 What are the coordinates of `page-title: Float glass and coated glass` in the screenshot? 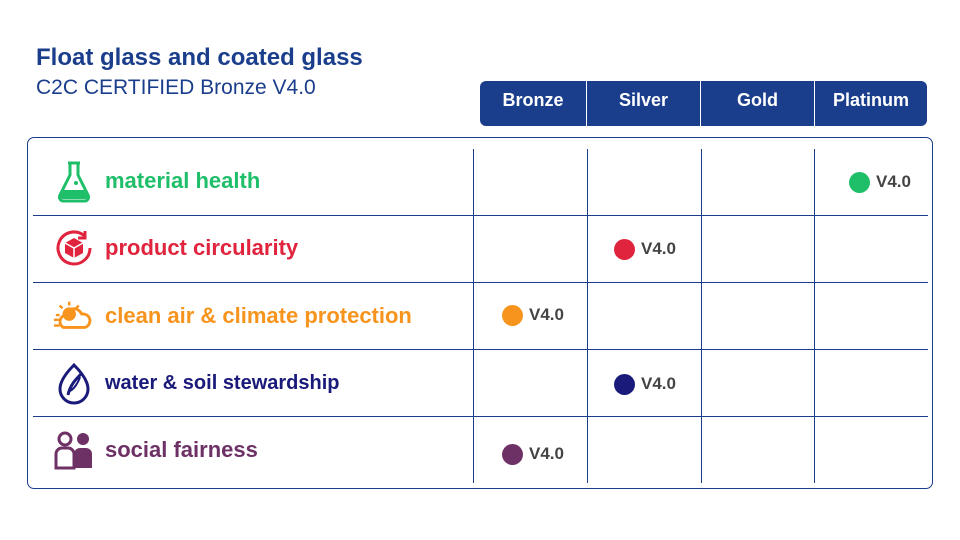 It's located at (199, 57).